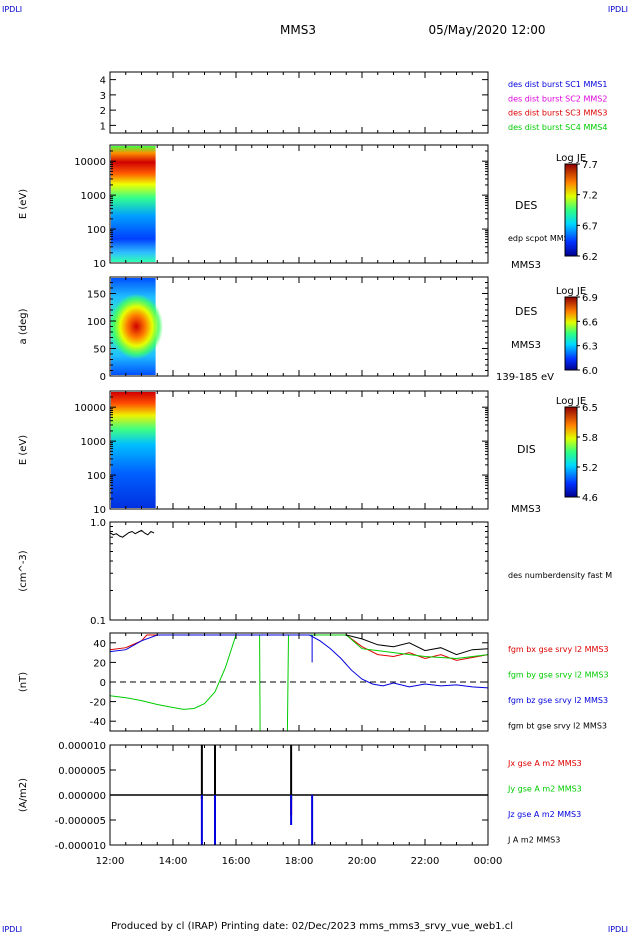 The image size is (630, 934). I want to click on y-tick-label: 0.000010, so click(82, 746).